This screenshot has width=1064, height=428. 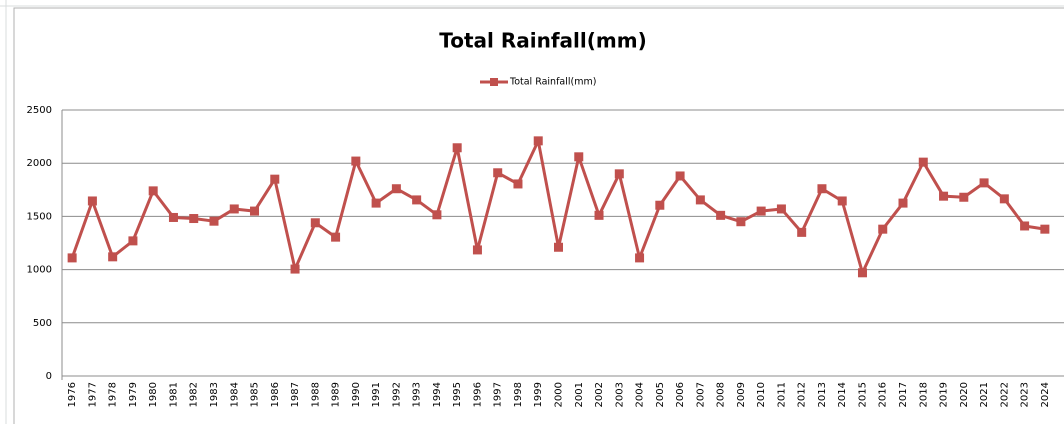 I want to click on x-tick-label: 2022, so click(x=1004, y=394).